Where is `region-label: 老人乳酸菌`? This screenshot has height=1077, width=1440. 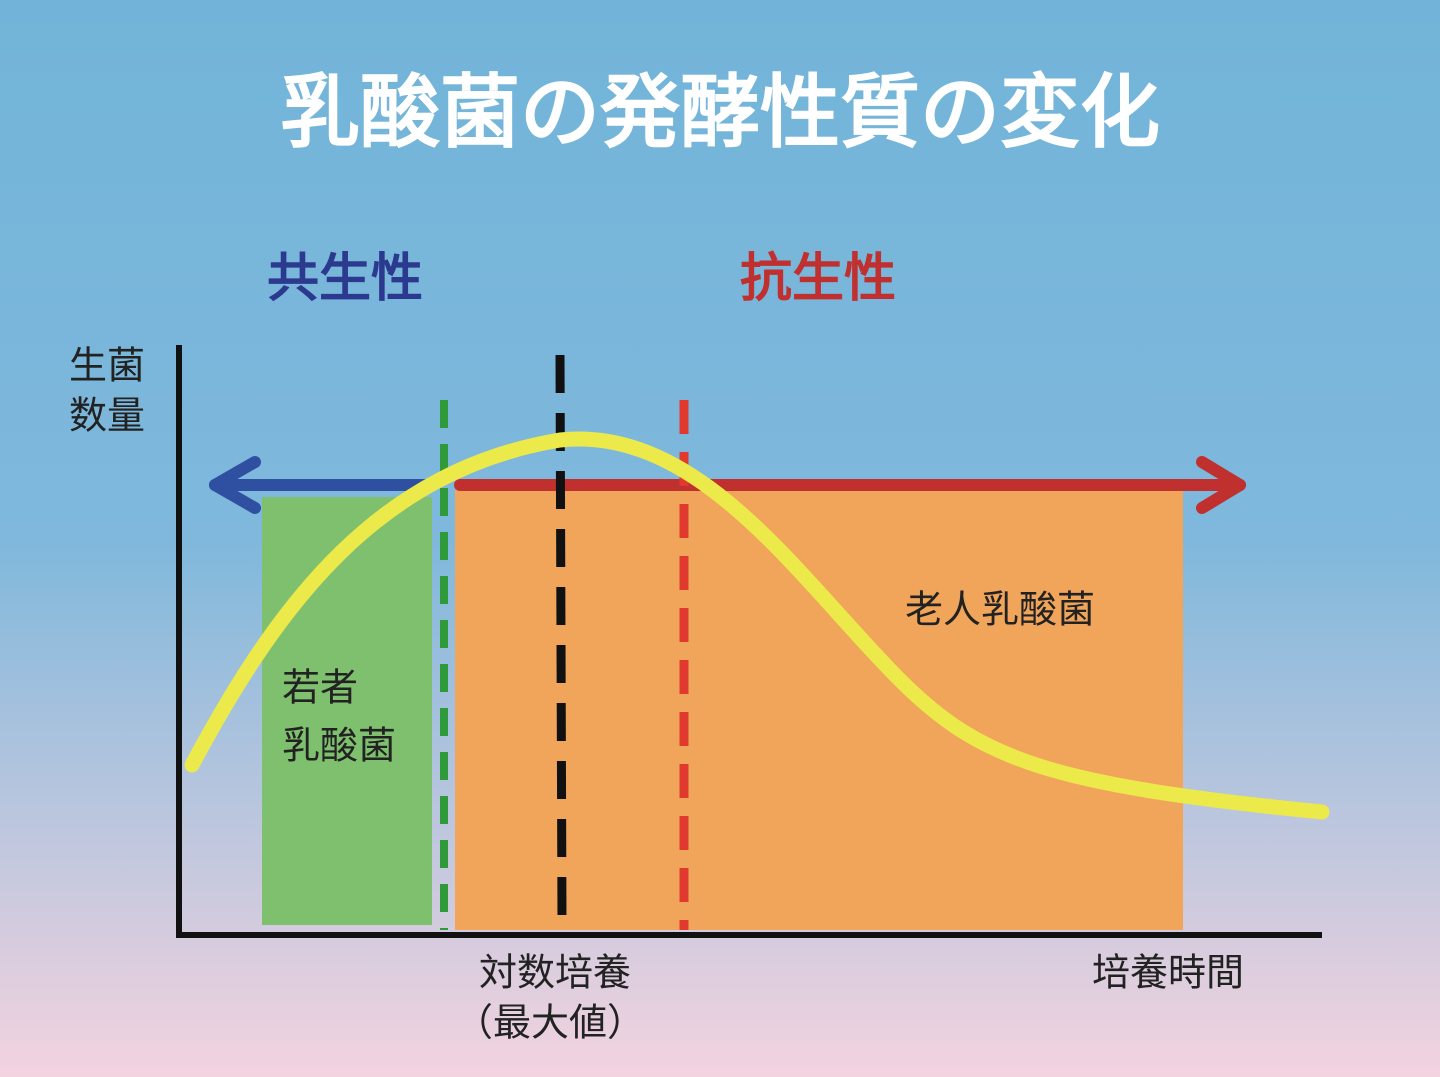 region-label: 老人乳酸菌 is located at coordinates (1000, 610).